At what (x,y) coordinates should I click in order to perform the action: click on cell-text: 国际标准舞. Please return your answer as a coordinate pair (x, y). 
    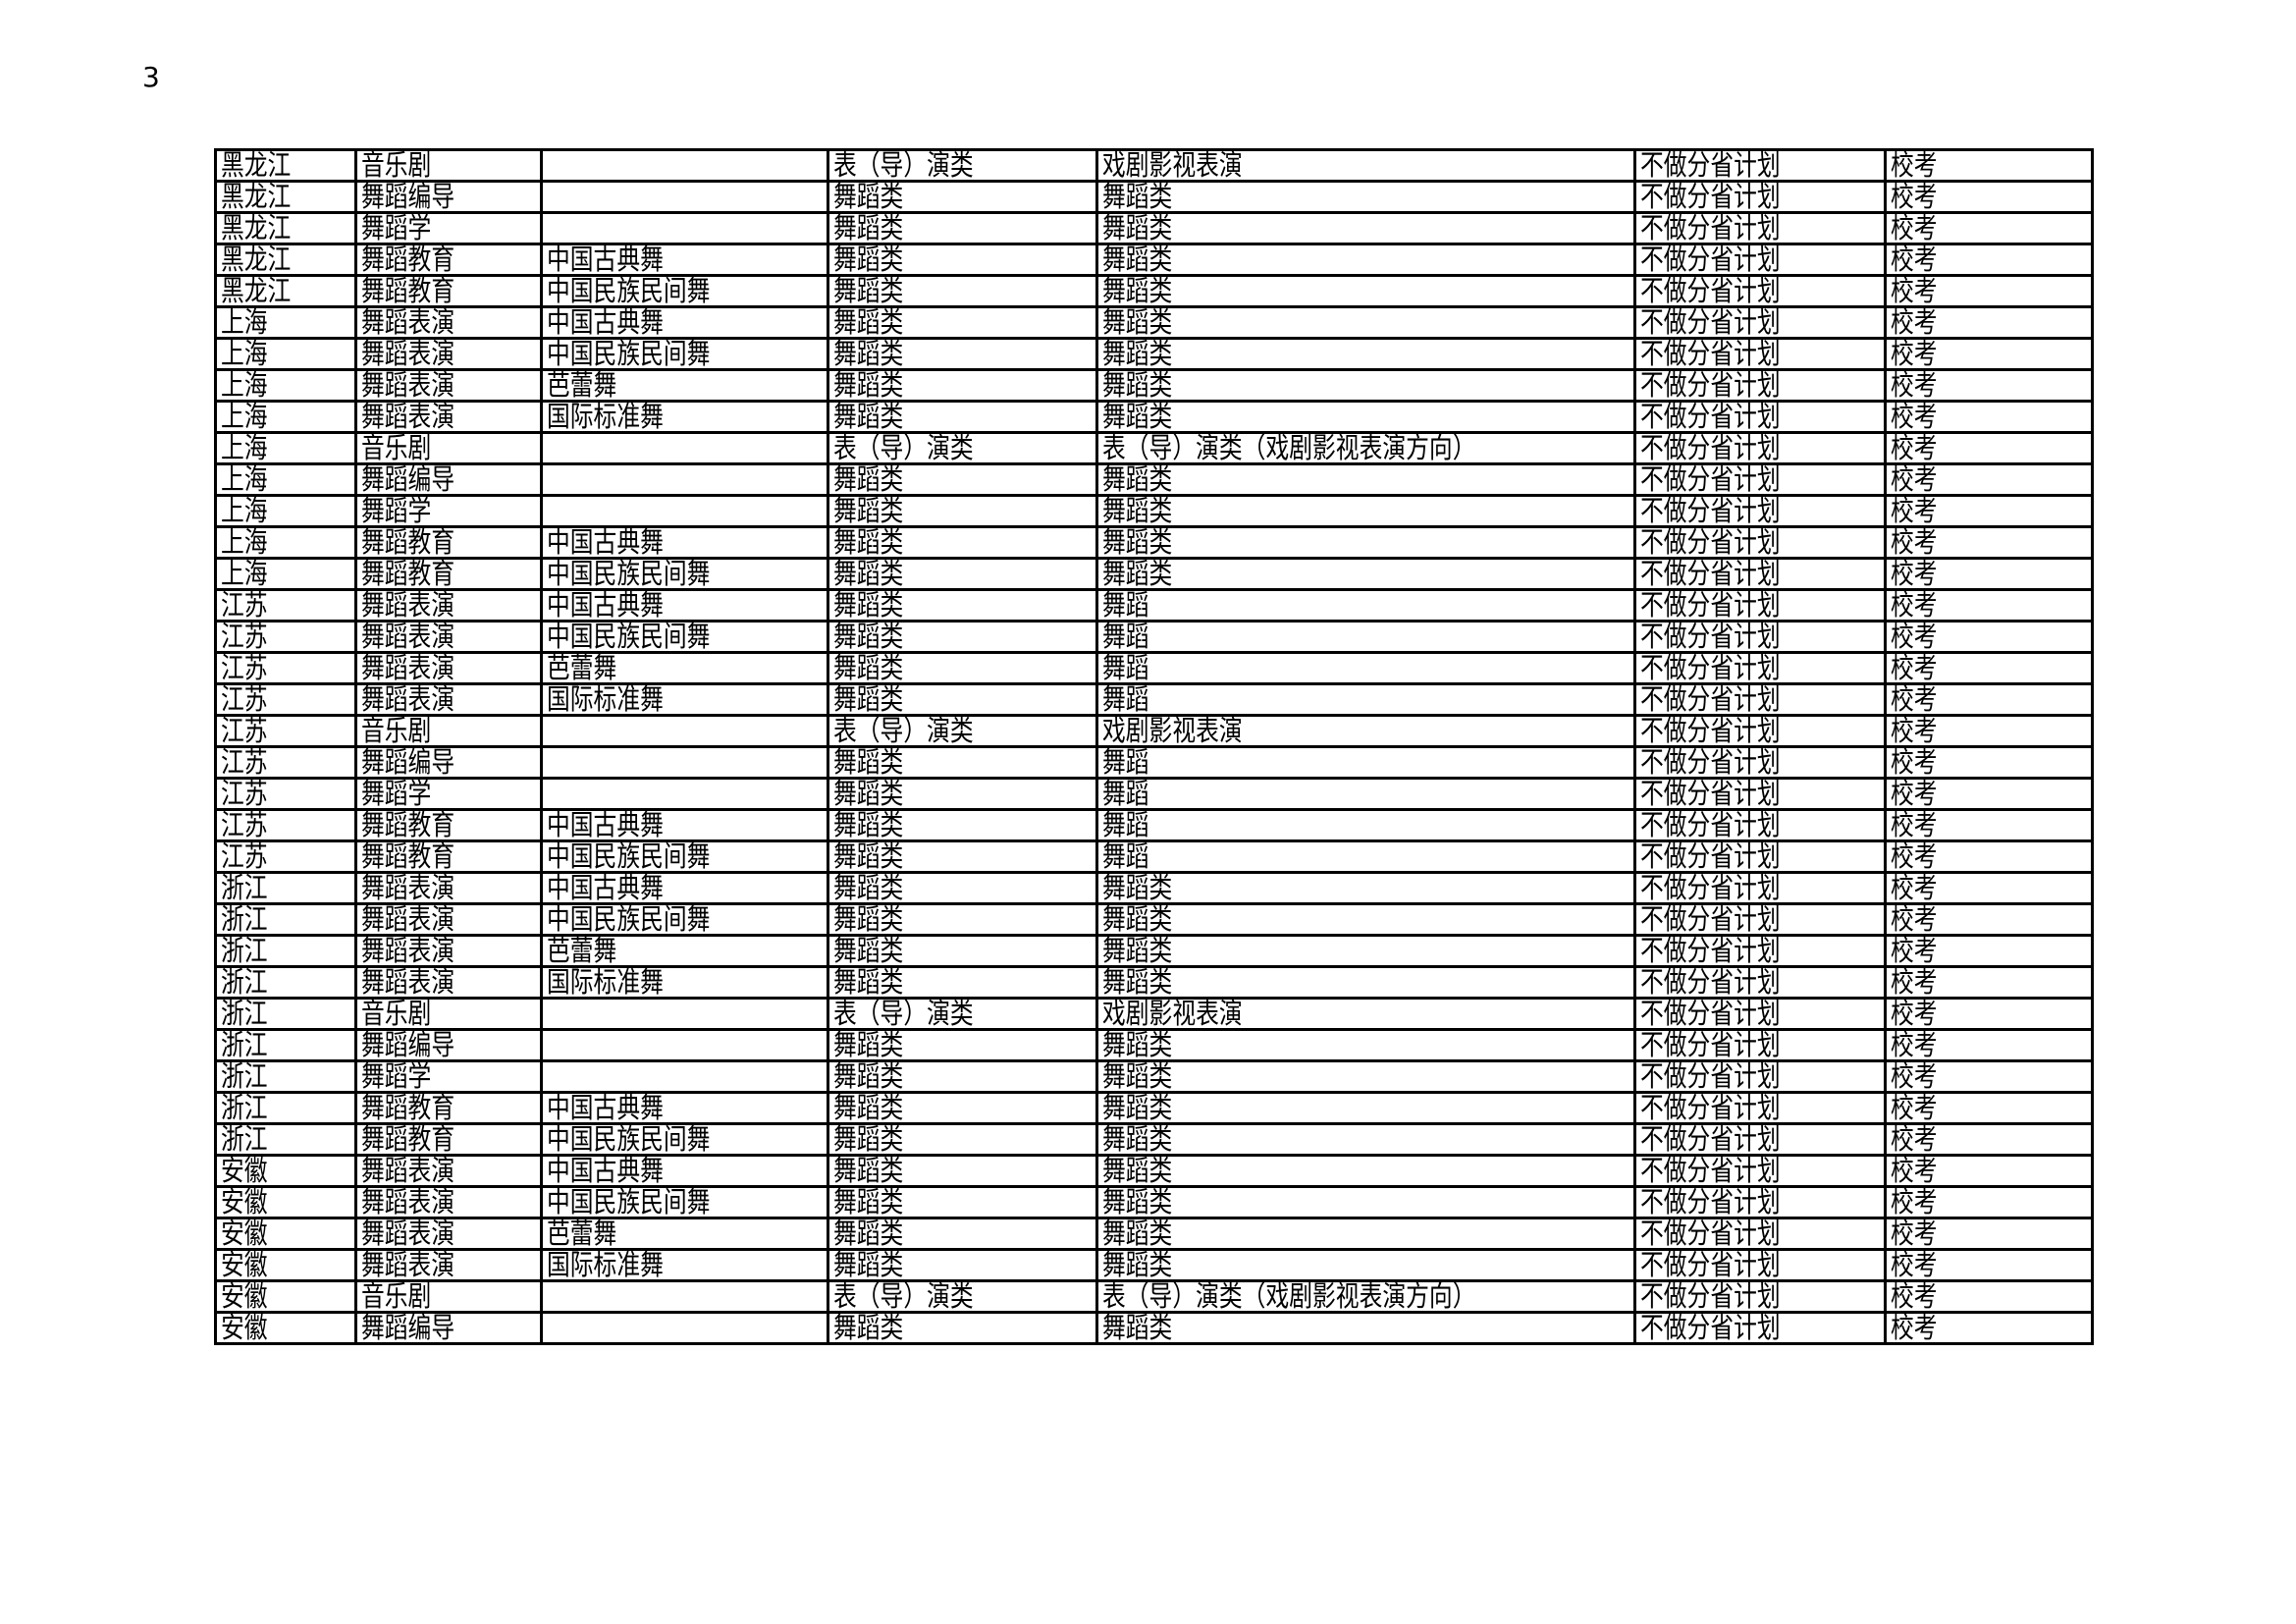
    Looking at the image, I should click on (605, 982).